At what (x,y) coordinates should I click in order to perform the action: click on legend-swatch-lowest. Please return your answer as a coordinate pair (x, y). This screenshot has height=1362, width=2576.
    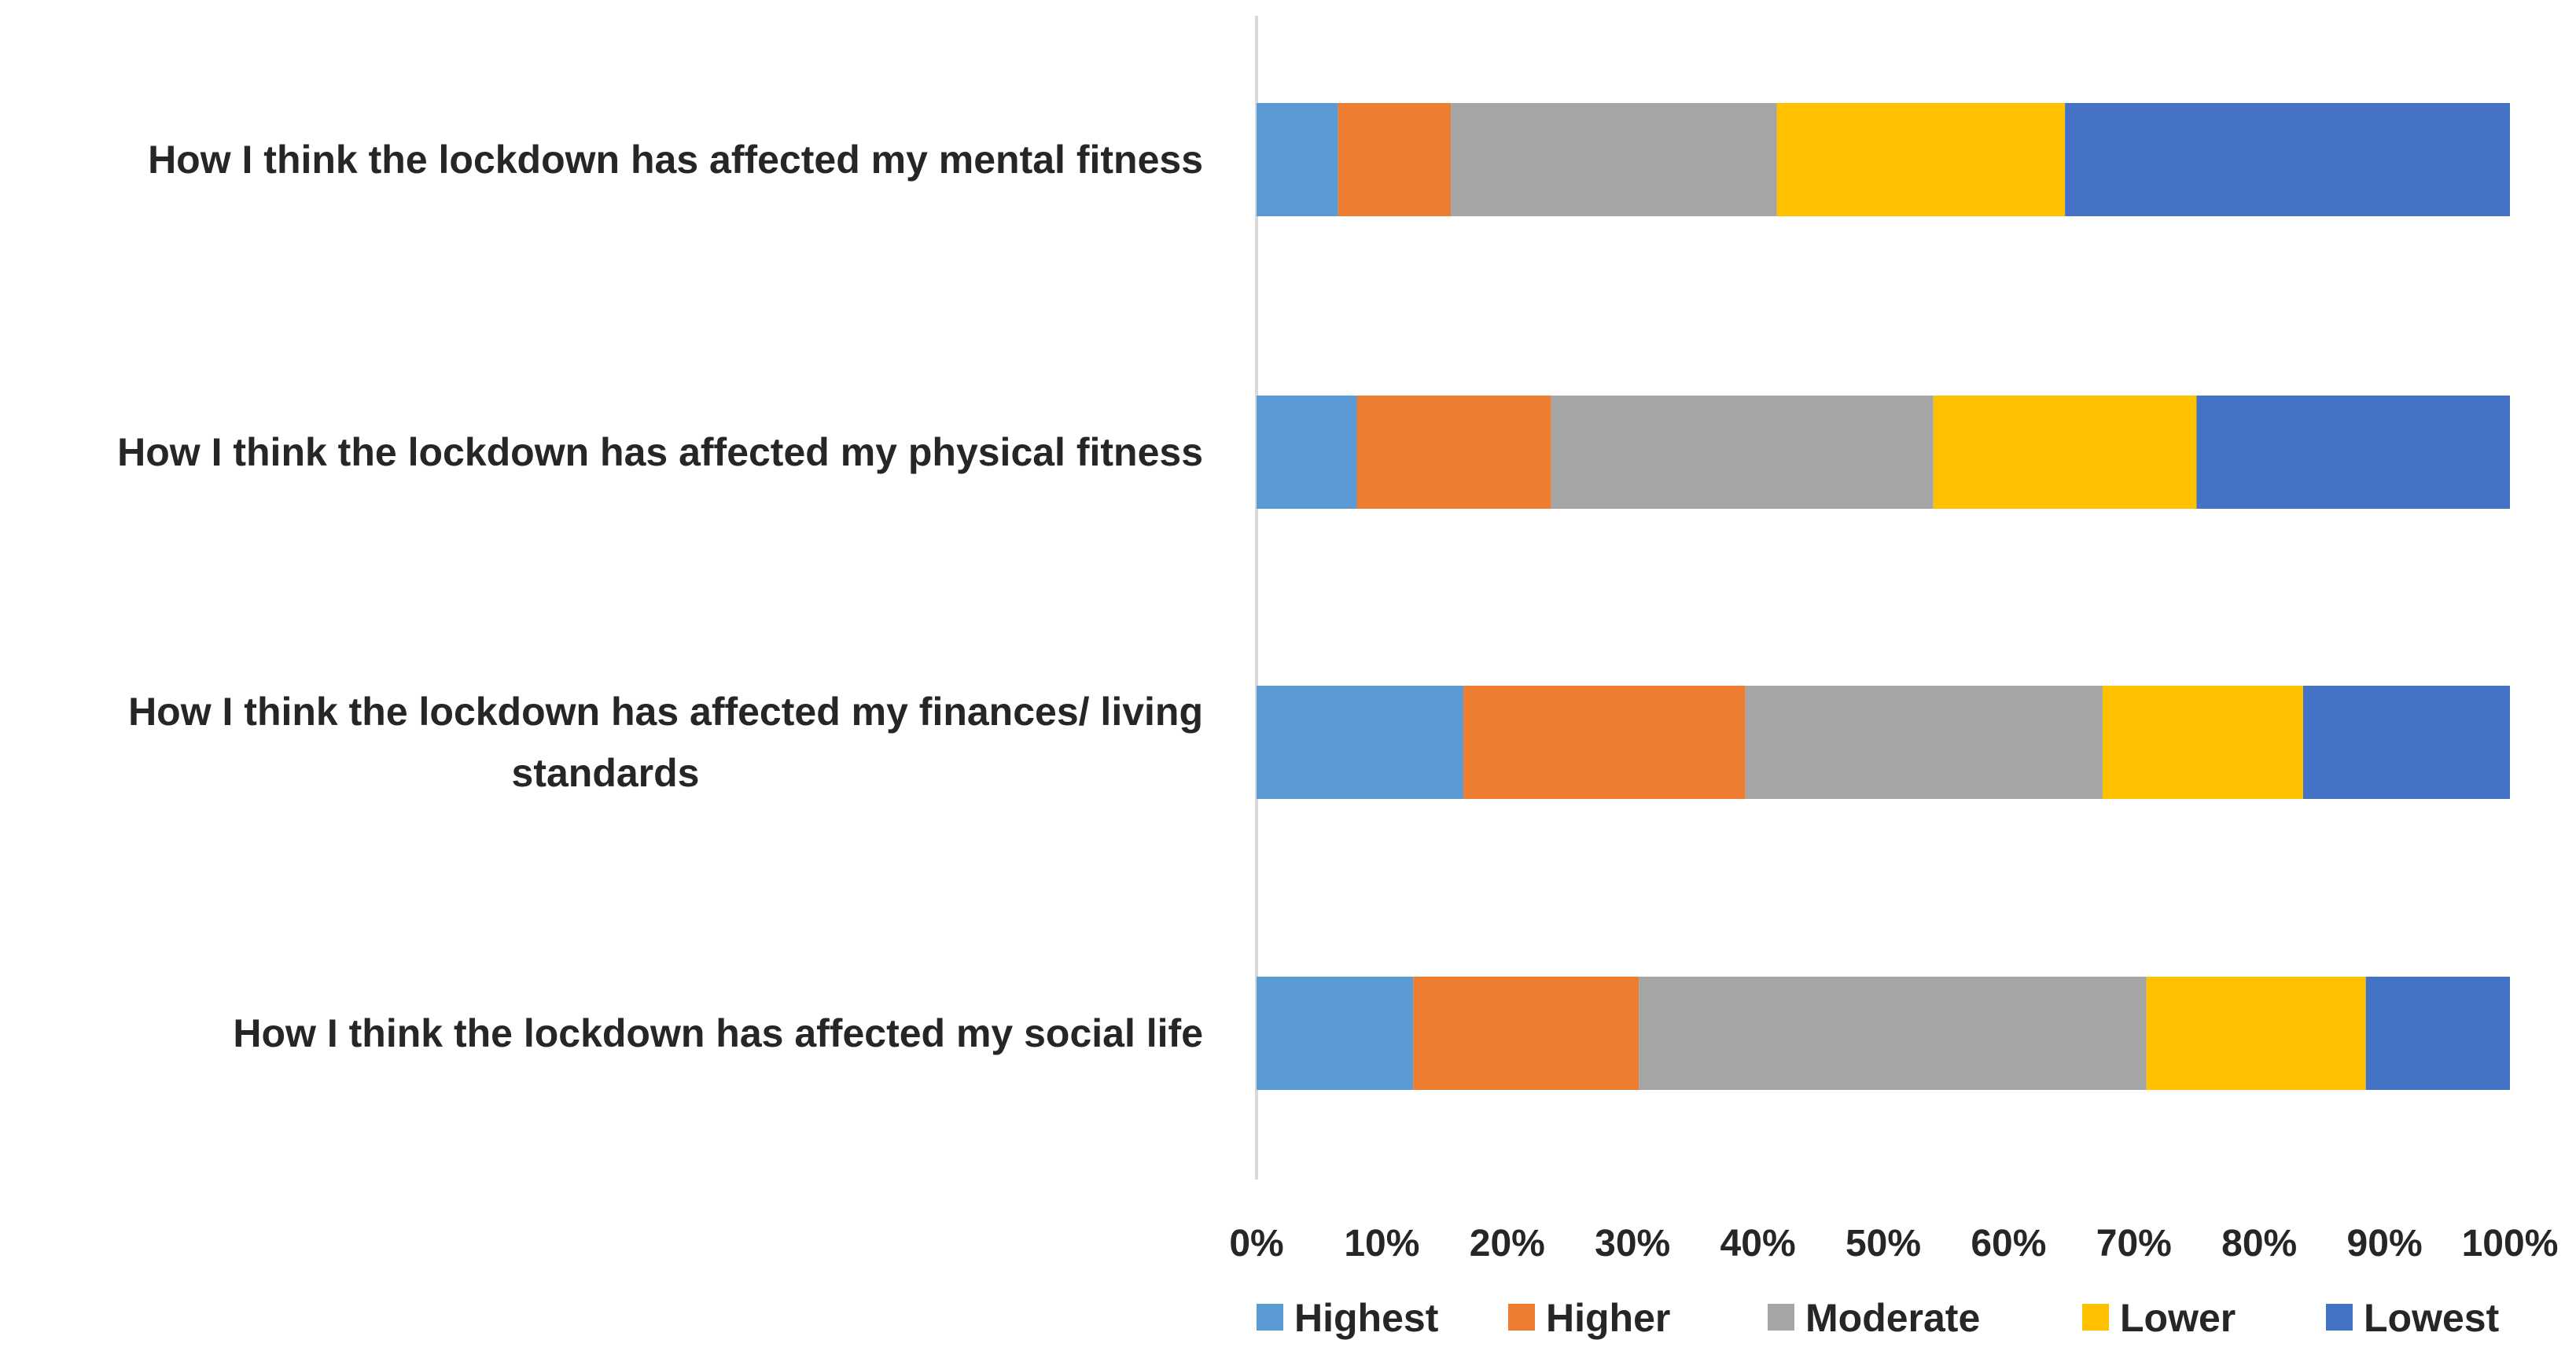
    Looking at the image, I should click on (2339, 1317).